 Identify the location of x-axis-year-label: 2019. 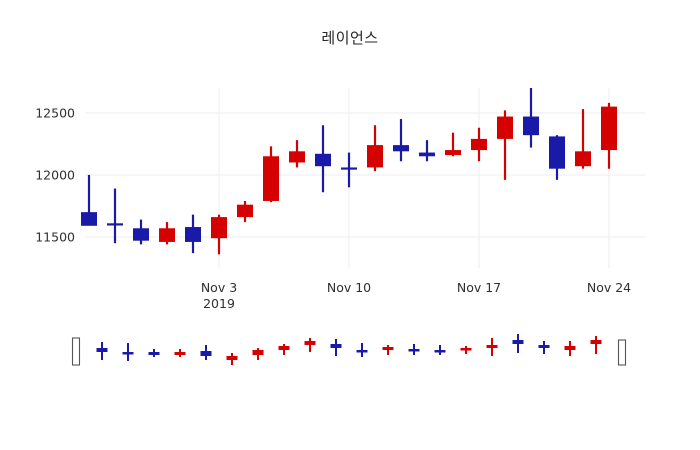
(219, 303).